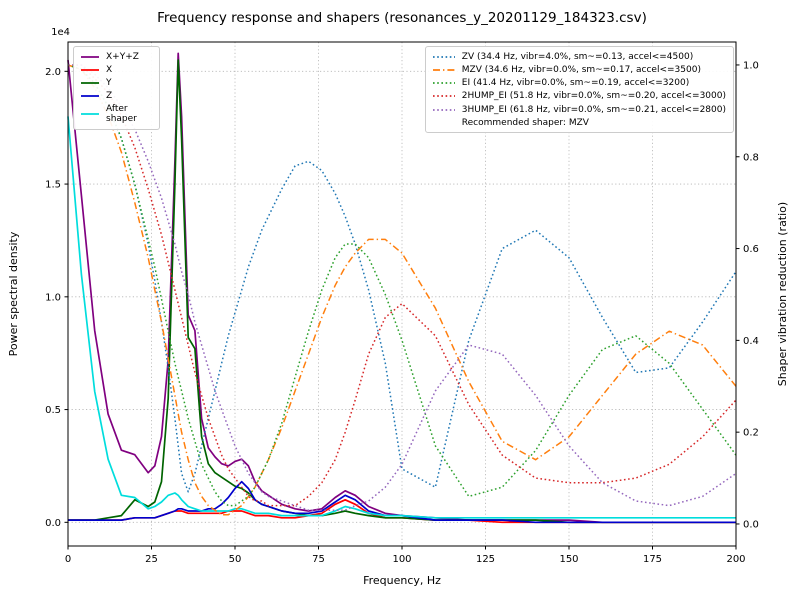  Describe the element at coordinates (53, 72) in the screenshot. I see `y-left-tick-label: 2.0` at that location.